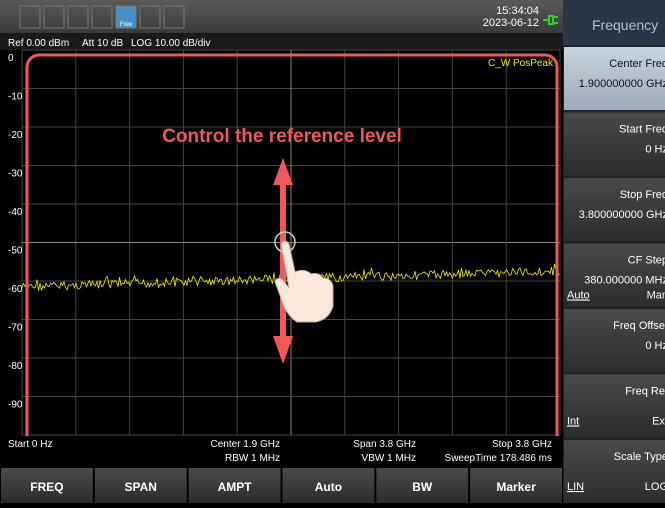 The width and height of the screenshot is (665, 508). Describe the element at coordinates (639, 326) in the screenshot. I see `menu-label: Freq Offset` at that location.